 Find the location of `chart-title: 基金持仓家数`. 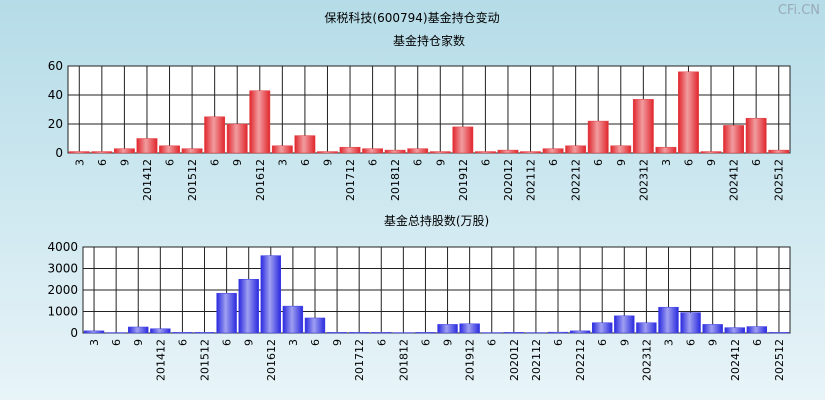

chart-title: 基金持仓家数 is located at coordinates (429, 40).